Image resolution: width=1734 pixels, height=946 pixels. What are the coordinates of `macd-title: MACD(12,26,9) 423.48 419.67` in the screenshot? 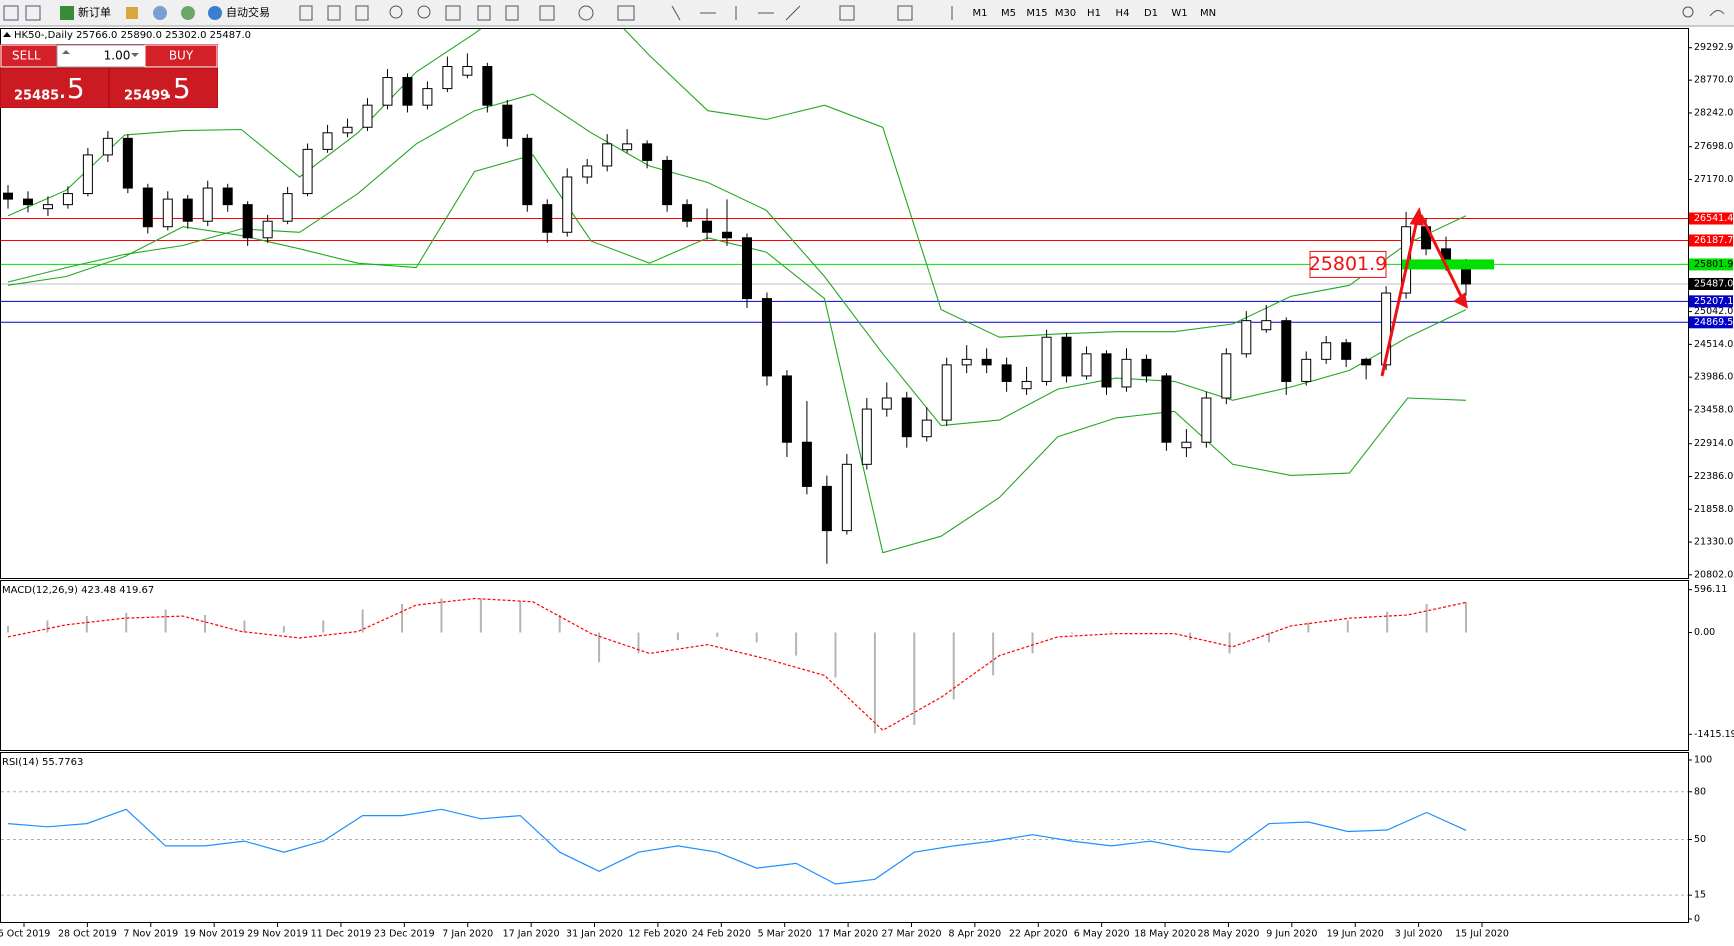 It's located at (78, 590).